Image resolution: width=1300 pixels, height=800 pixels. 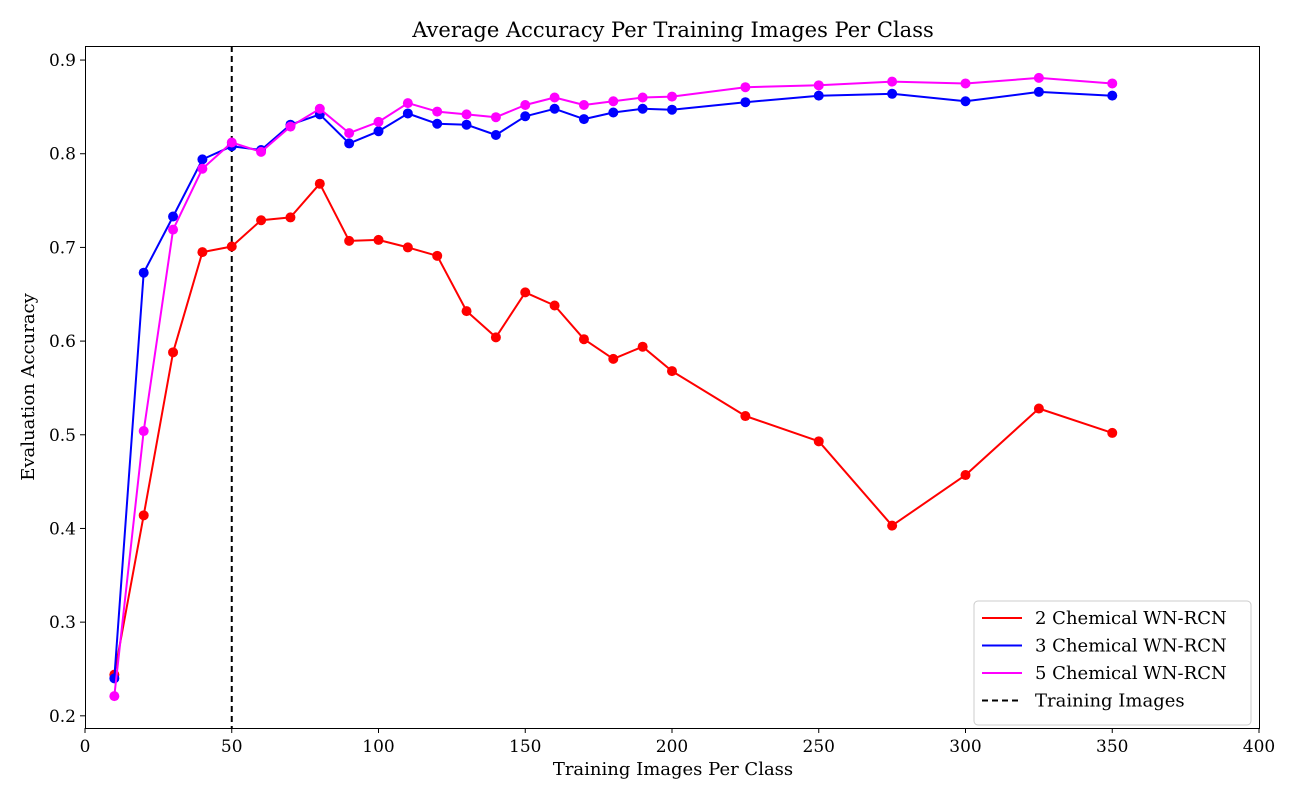 I want to click on x-axis: 0 50 100 150 200 250 300 350 400, so click(x=677, y=742).